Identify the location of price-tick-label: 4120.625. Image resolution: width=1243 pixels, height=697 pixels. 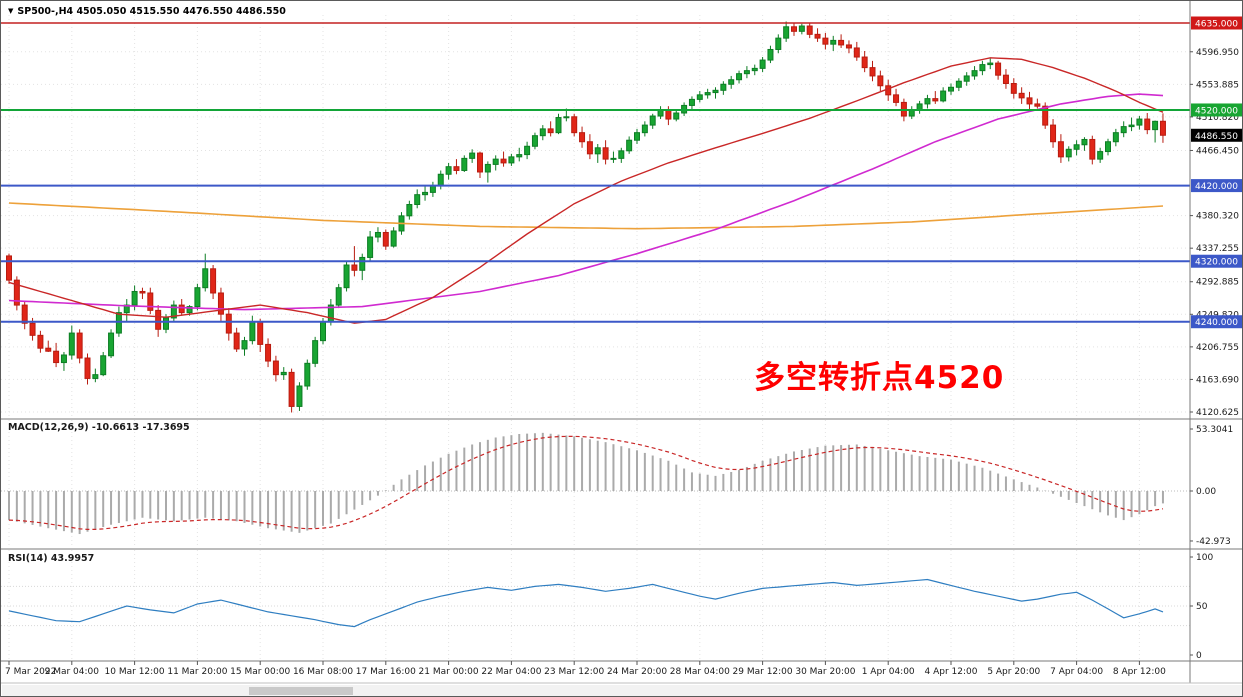
(1217, 413).